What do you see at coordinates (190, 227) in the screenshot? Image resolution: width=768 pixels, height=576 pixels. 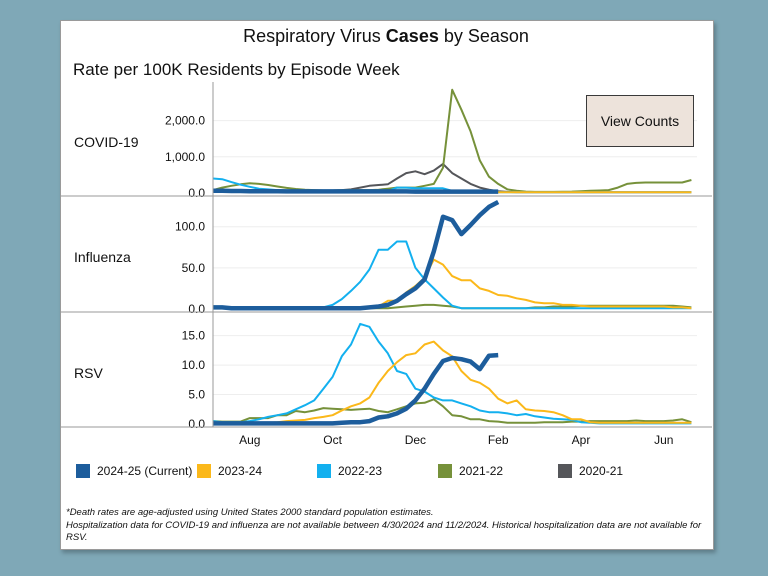 I see `y-tick-label: 100.0` at bounding box center [190, 227].